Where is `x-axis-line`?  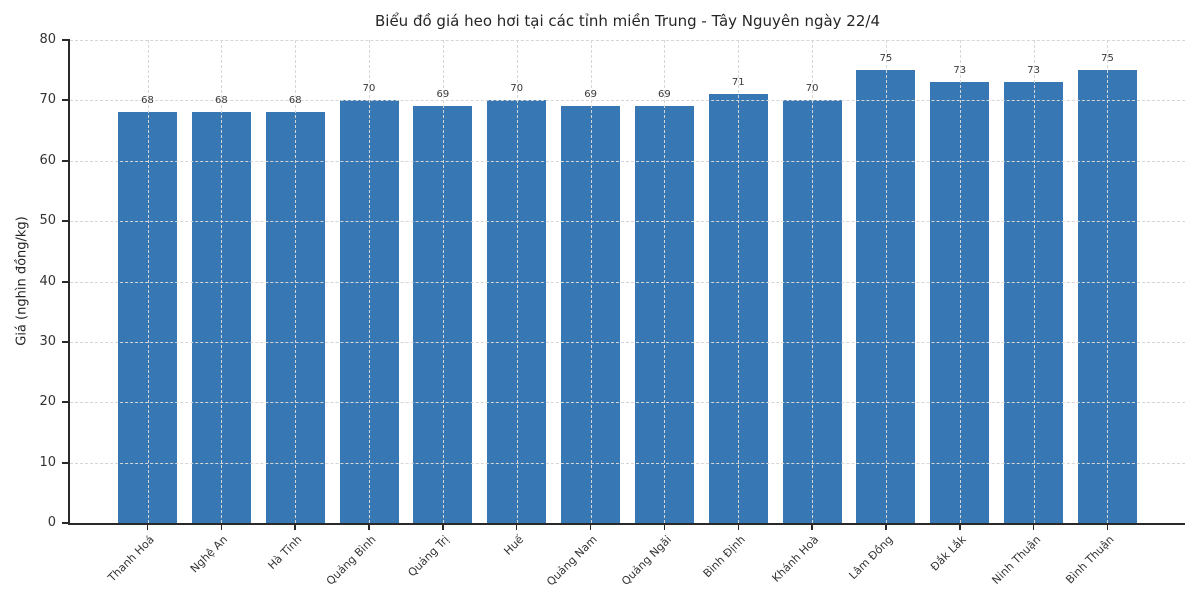
x-axis-line is located at coordinates (626, 524).